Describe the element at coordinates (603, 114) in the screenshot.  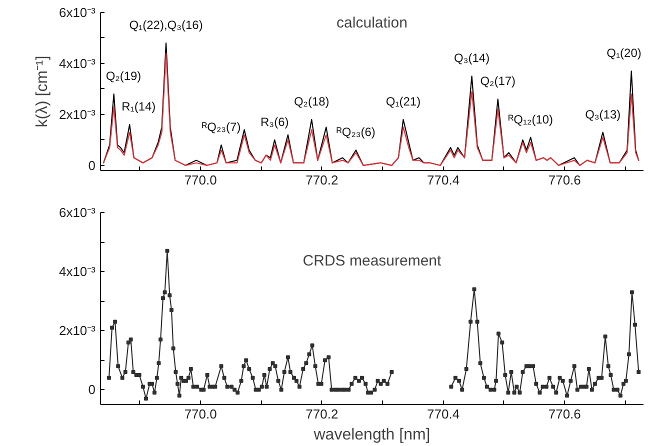
I see `annotation: Q₃(13)` at that location.